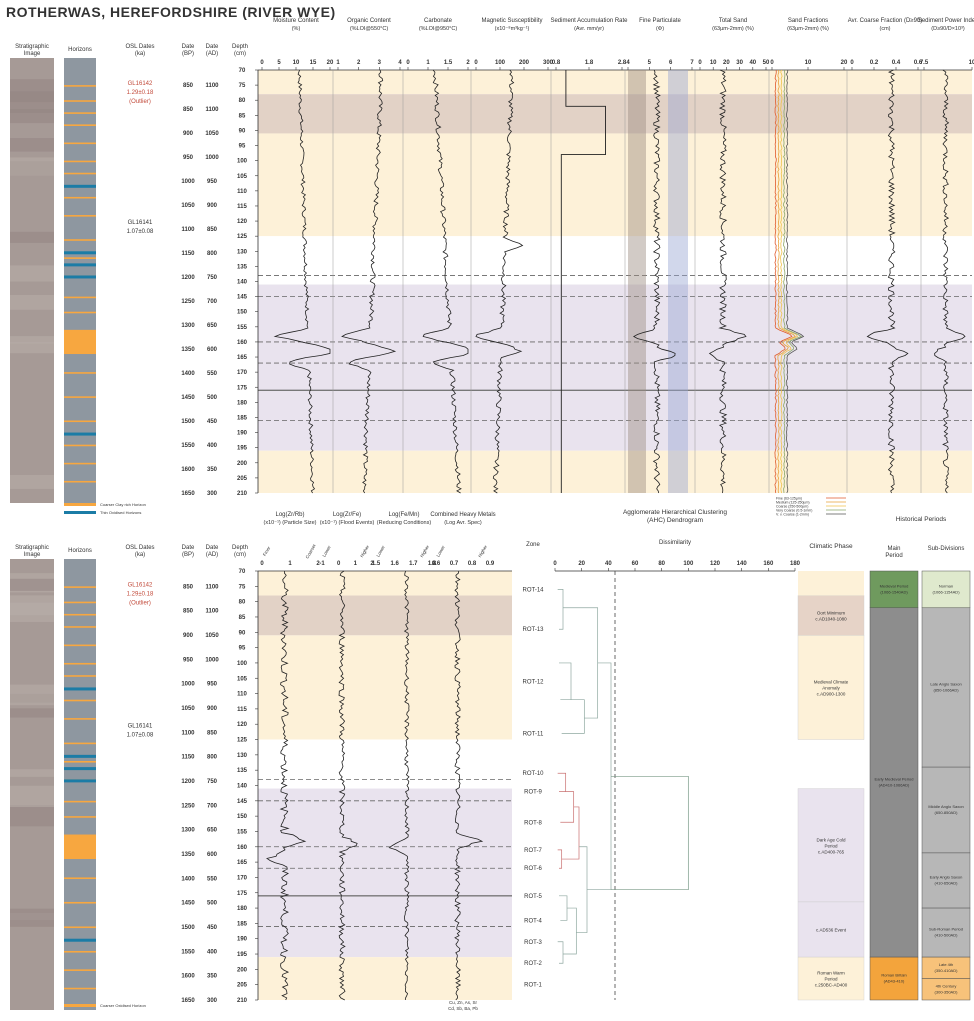  Describe the element at coordinates (946, 585) in the screenshot. I see `sub-division-label: Norman` at that location.